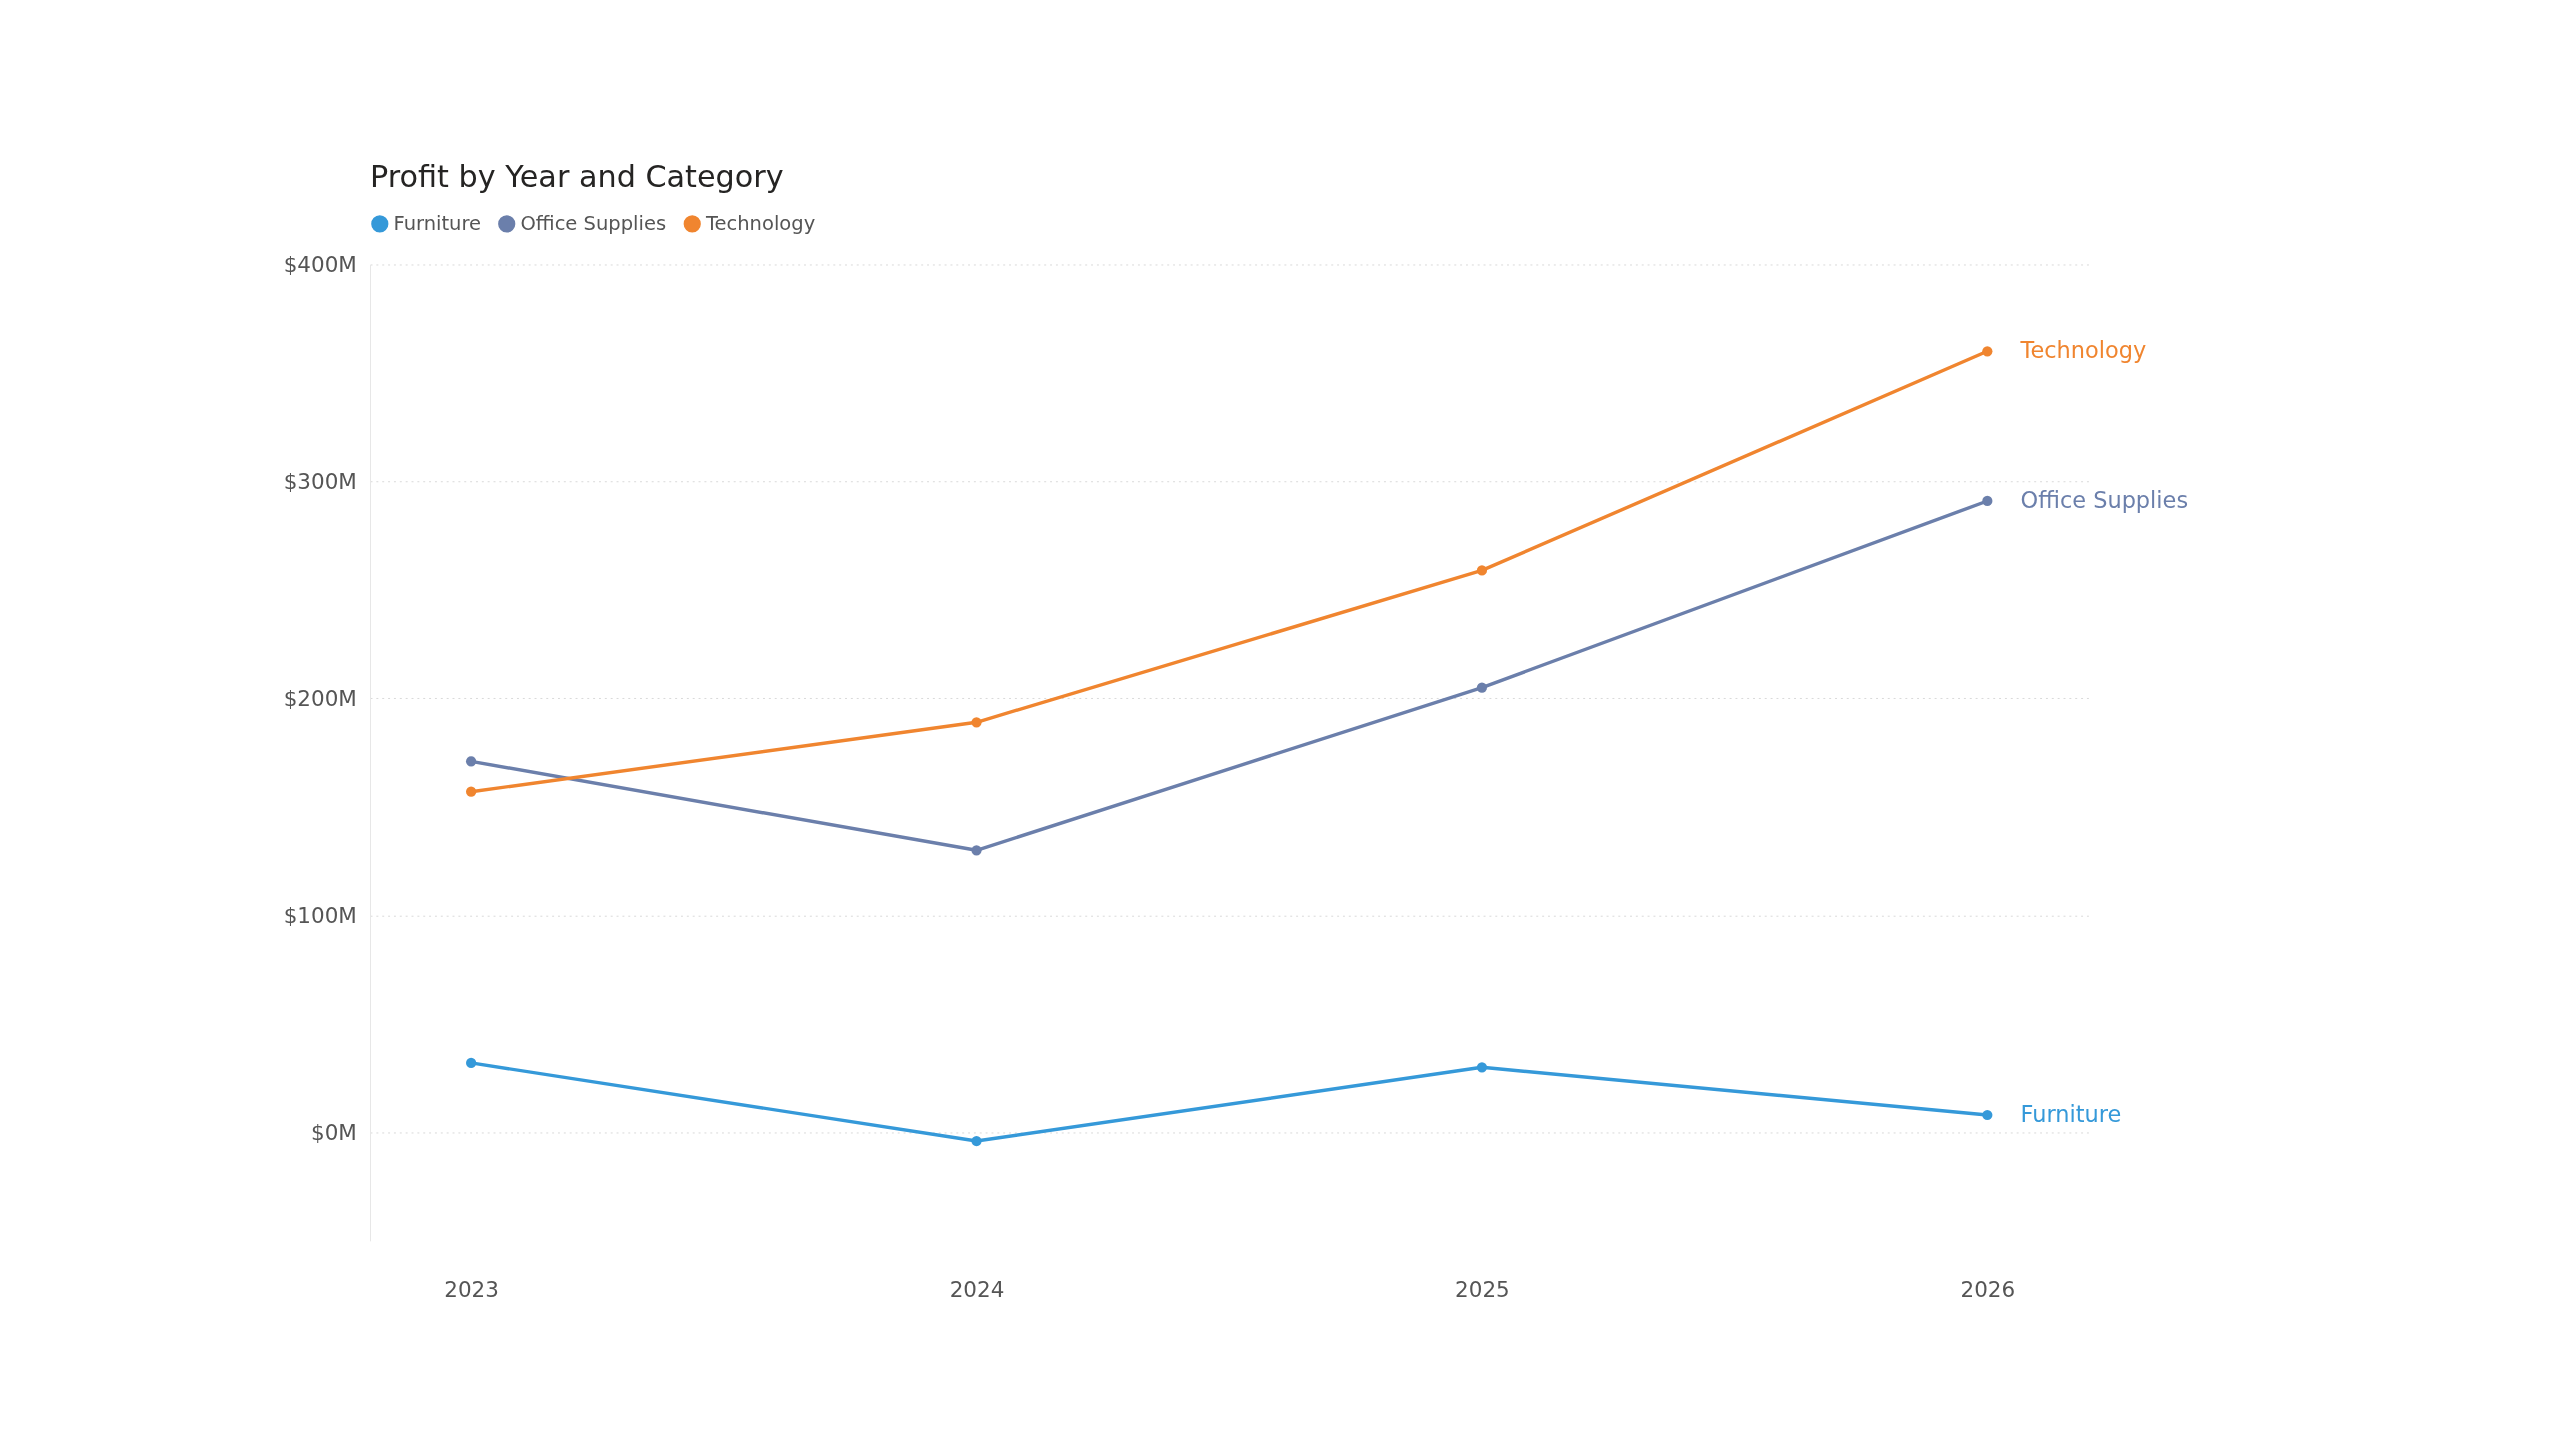  Describe the element at coordinates (320, 915) in the screenshot. I see `y-tick-label: $100M` at that location.